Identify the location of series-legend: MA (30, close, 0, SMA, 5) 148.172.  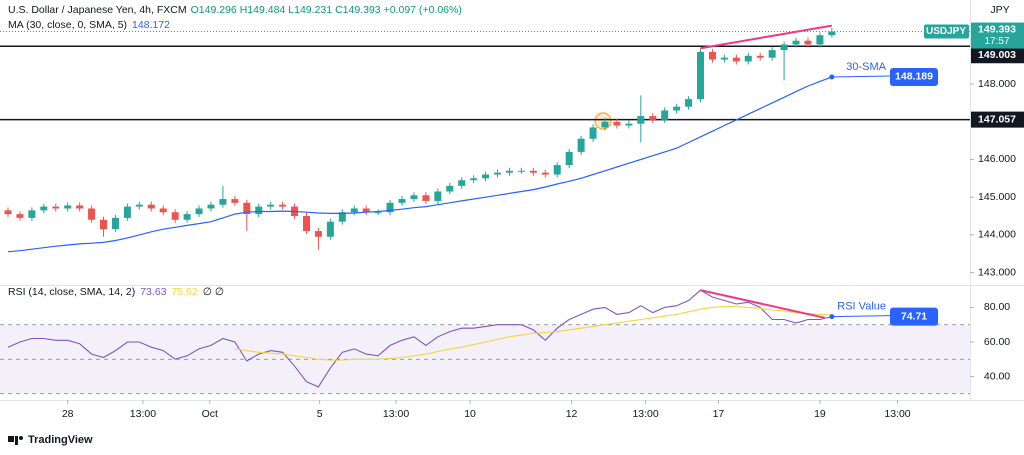
(89, 25).